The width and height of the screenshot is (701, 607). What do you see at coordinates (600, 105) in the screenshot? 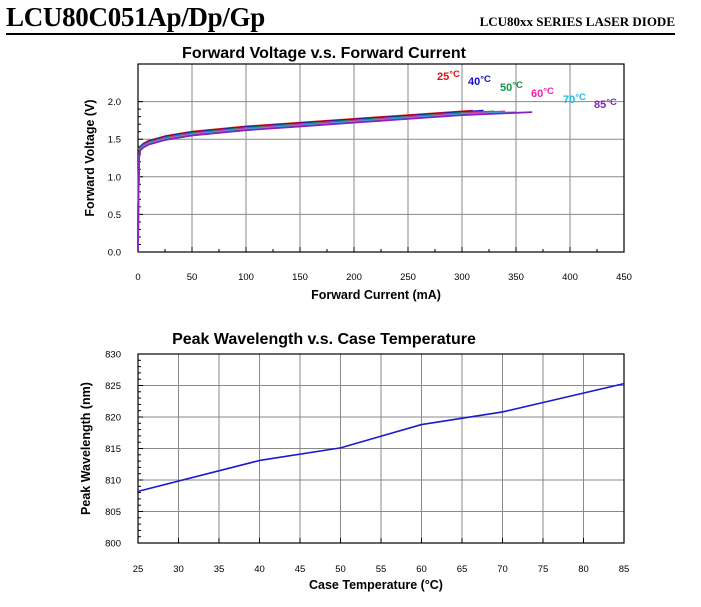
I see `series-label-number: 85` at bounding box center [600, 105].